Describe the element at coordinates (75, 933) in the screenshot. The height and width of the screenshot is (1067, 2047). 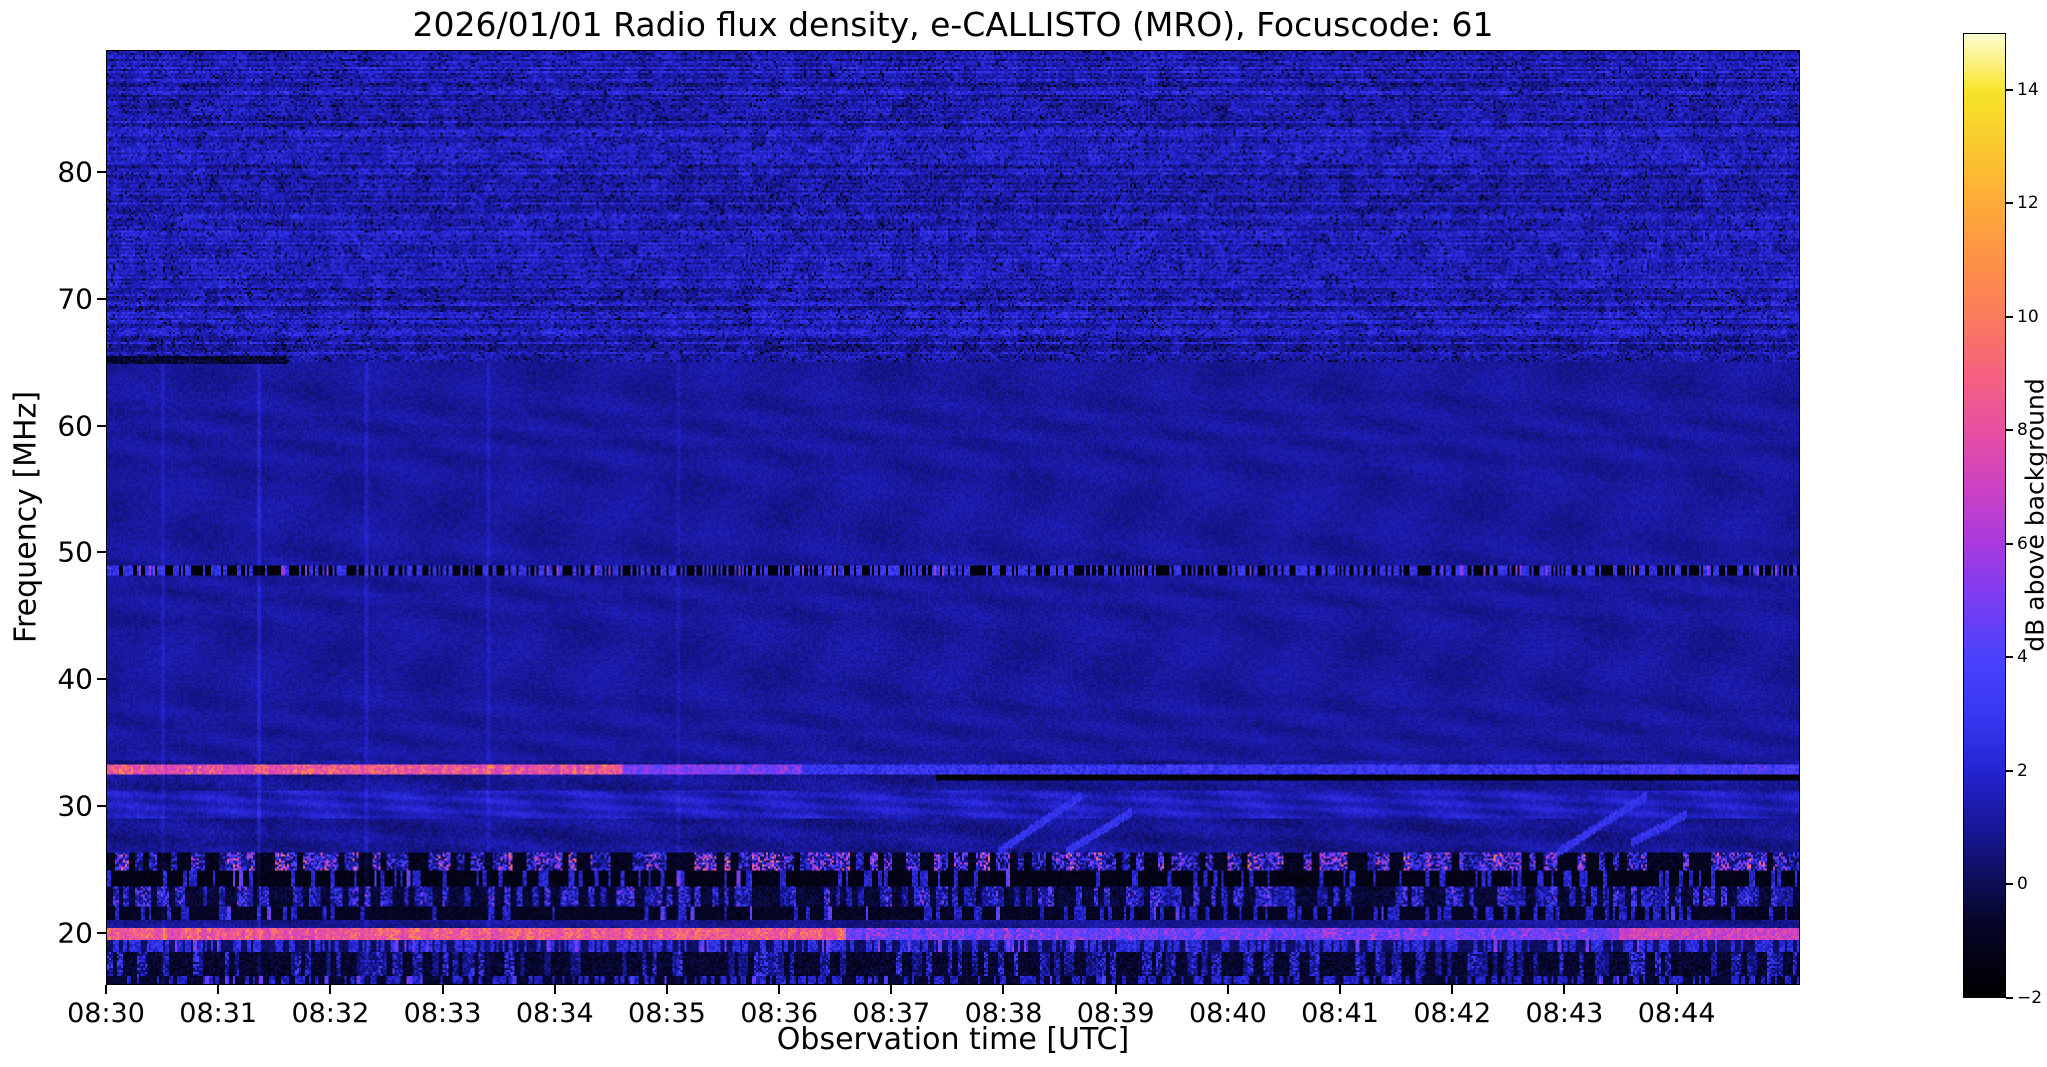
I see `y-tick-label: 20` at that location.